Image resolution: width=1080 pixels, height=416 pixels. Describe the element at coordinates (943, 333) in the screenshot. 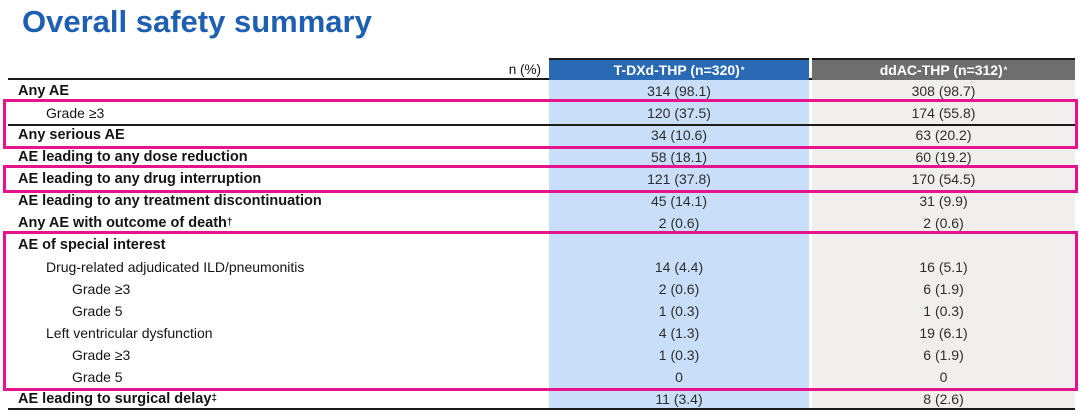

I see `ddac-thp-value: 19 (6.1)` at that location.